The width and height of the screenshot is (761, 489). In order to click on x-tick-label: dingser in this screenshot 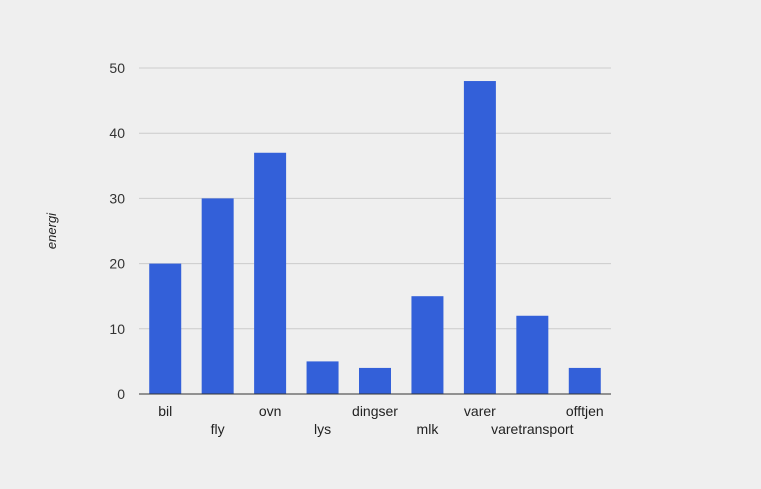, I will do `click(375, 411)`.